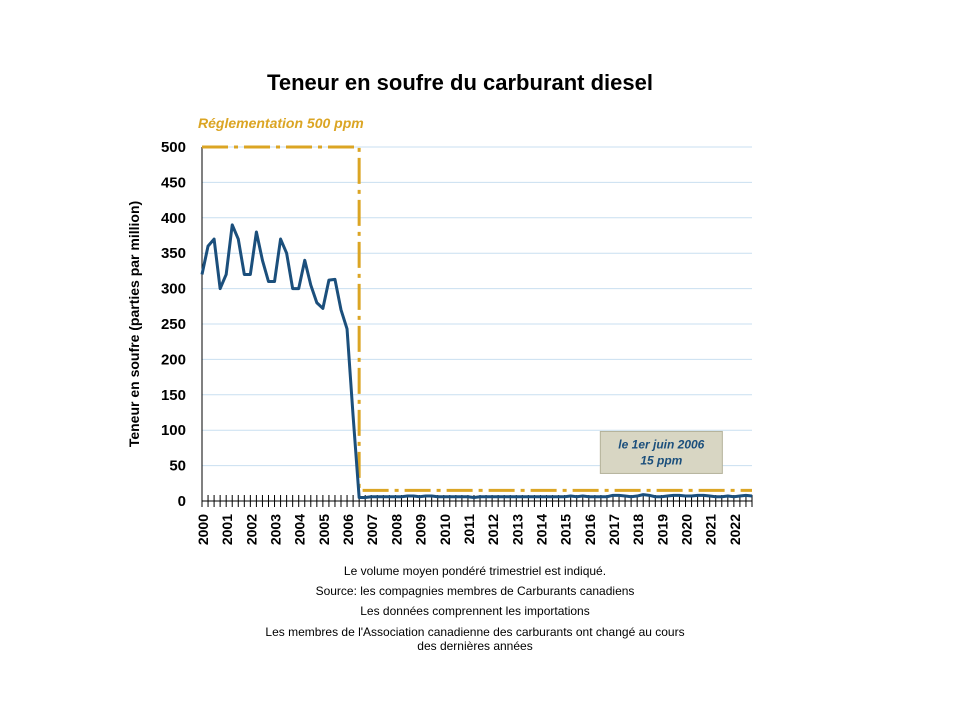 The height and width of the screenshot is (720, 960). I want to click on y-tick-label-400: 400, so click(173, 218).